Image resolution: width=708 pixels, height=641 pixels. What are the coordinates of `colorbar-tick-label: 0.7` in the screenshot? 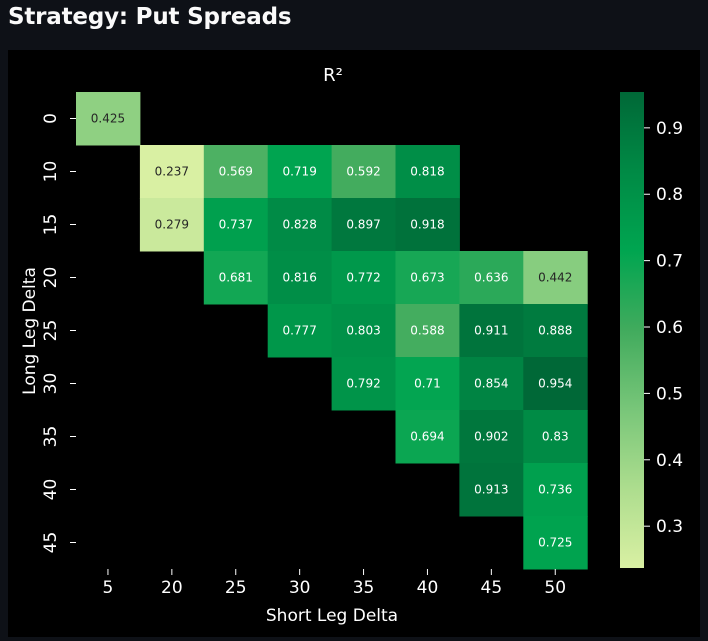 It's located at (669, 262).